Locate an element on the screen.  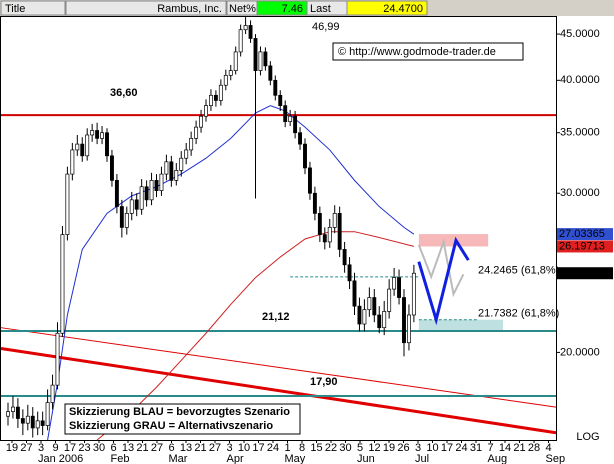
level-label: 36,60 is located at coordinates (124, 93).